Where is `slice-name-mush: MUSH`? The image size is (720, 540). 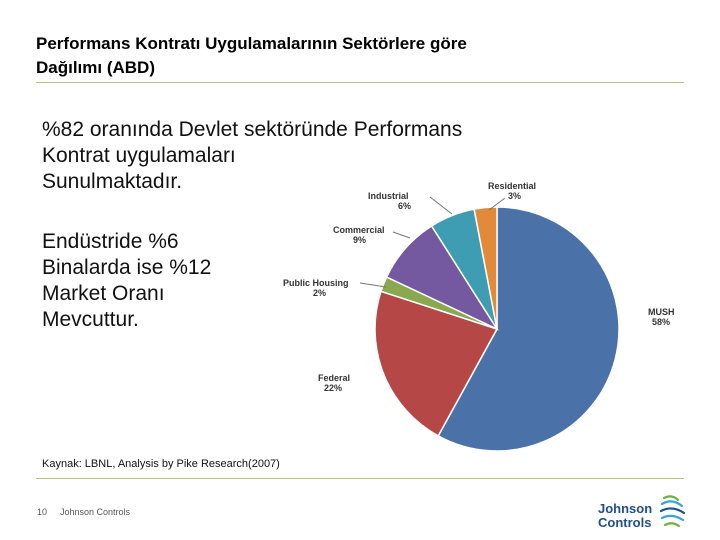 slice-name-mush: MUSH is located at coordinates (661, 312).